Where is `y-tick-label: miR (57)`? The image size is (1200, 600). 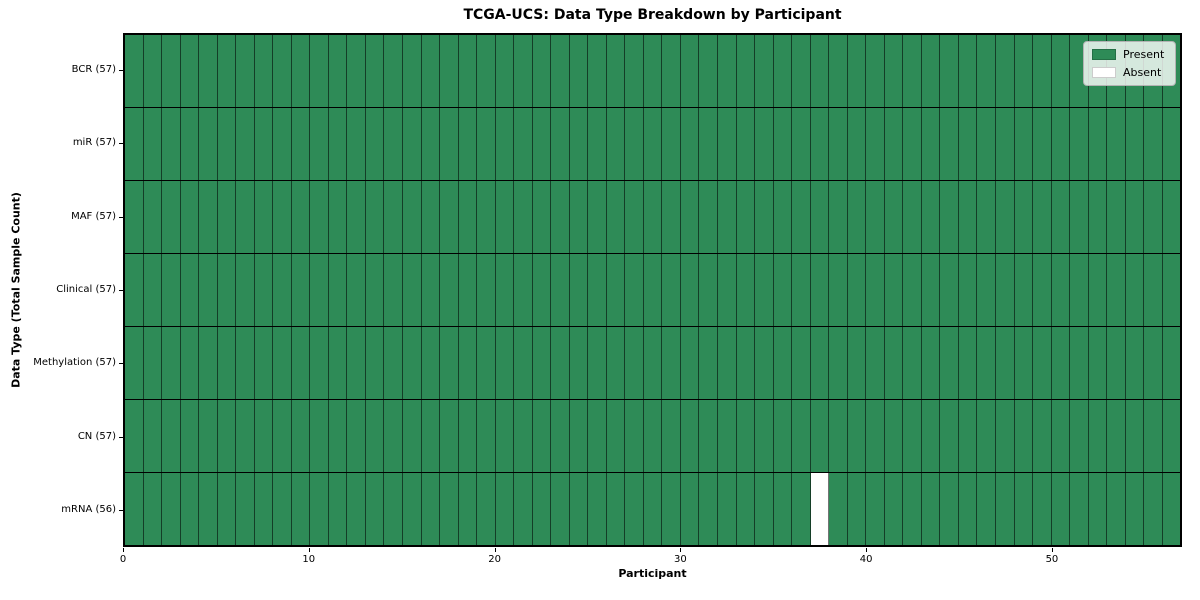 y-tick-label: miR (57) is located at coordinates (94, 143).